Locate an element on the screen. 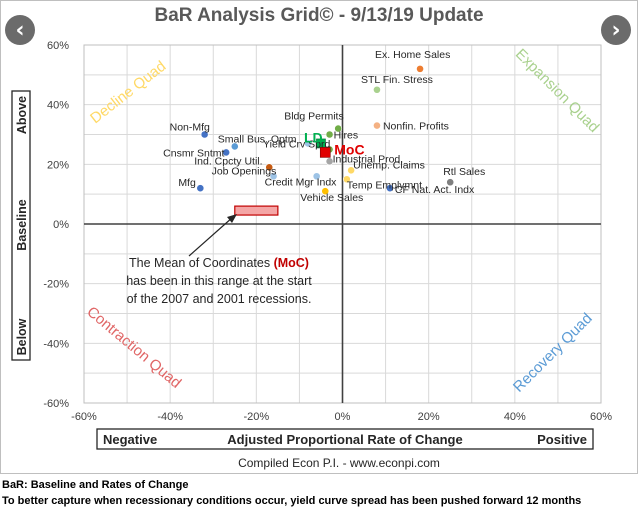  y-tick-label: 60% is located at coordinates (58, 46).